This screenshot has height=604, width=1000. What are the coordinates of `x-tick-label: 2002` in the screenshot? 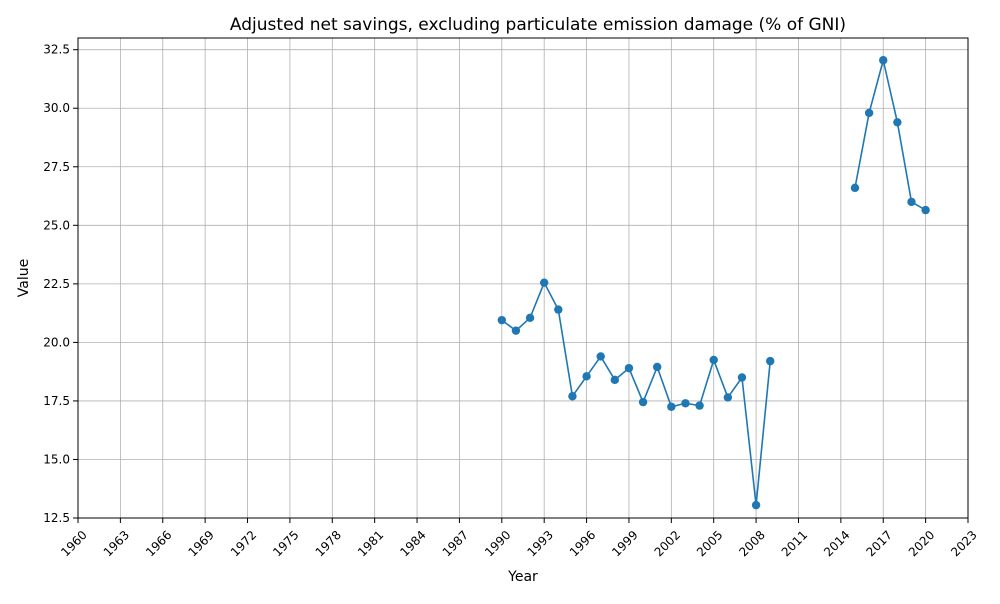 It's located at (667, 543).